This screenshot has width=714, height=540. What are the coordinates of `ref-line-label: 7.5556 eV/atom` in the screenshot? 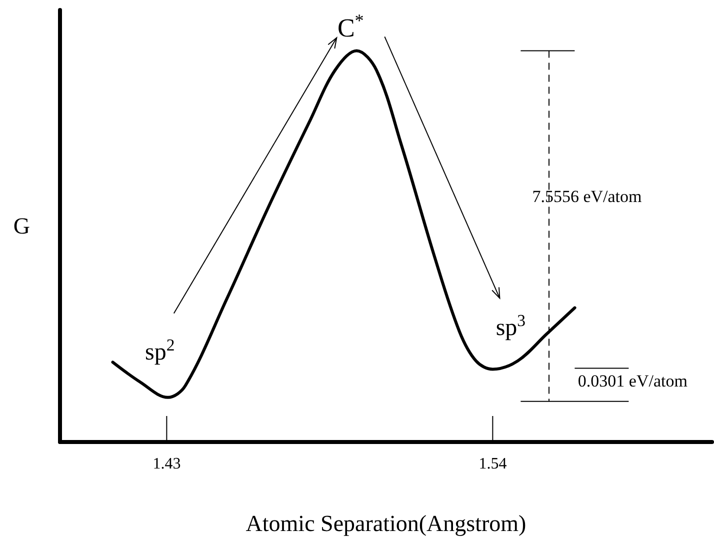 It's located at (587, 196).